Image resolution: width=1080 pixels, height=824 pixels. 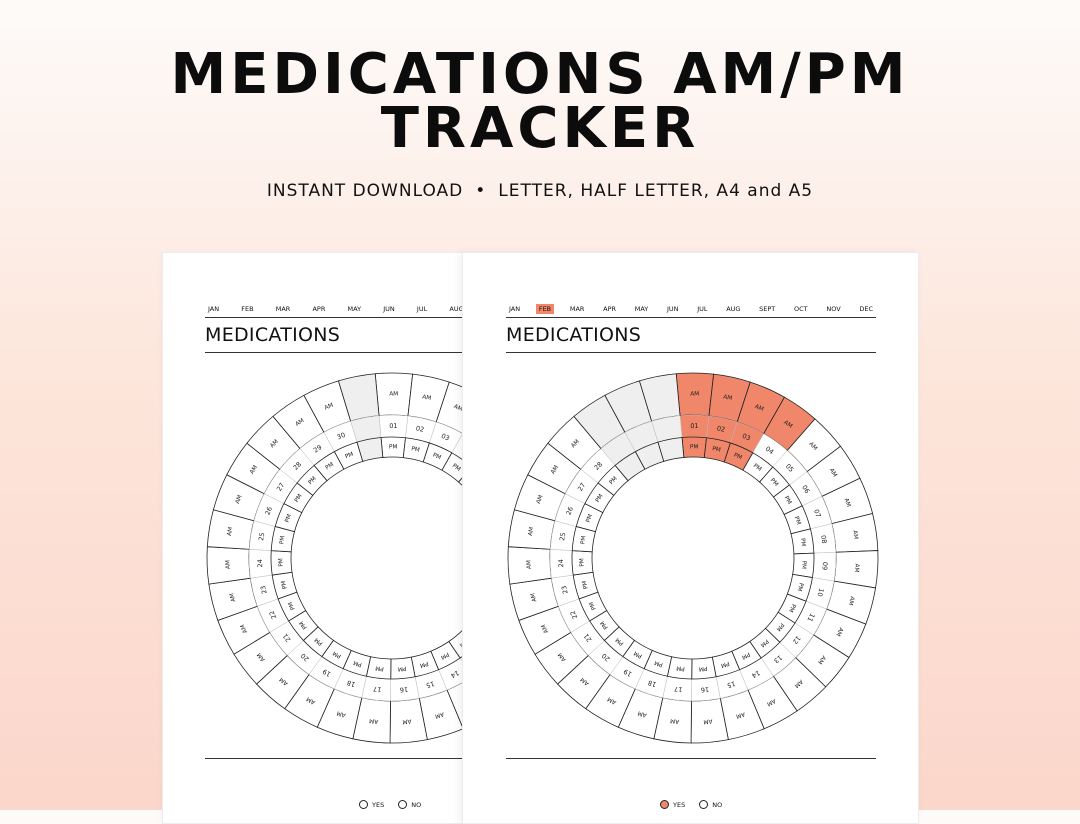 What do you see at coordinates (831, 599) in the screenshot?
I see `day-segment-10: AM 10 PM` at bounding box center [831, 599].